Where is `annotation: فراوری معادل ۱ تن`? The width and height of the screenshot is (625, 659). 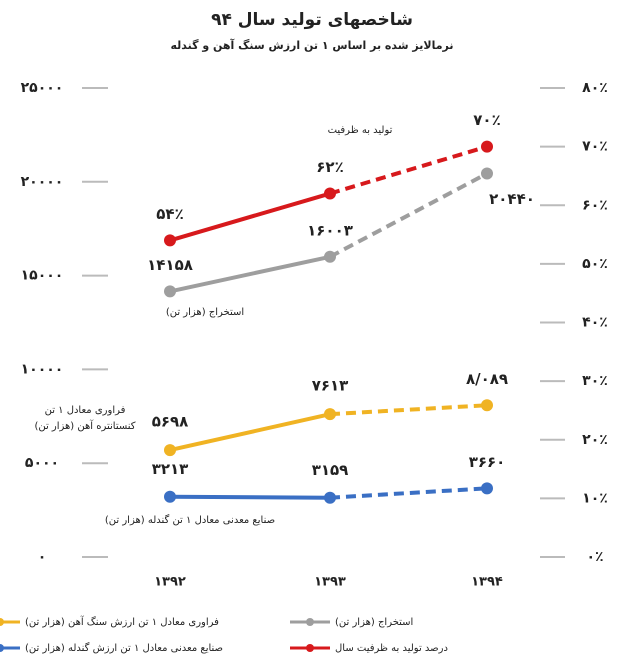
annotation: فراوری معادل ۱ تن is located at coordinates (85, 410).